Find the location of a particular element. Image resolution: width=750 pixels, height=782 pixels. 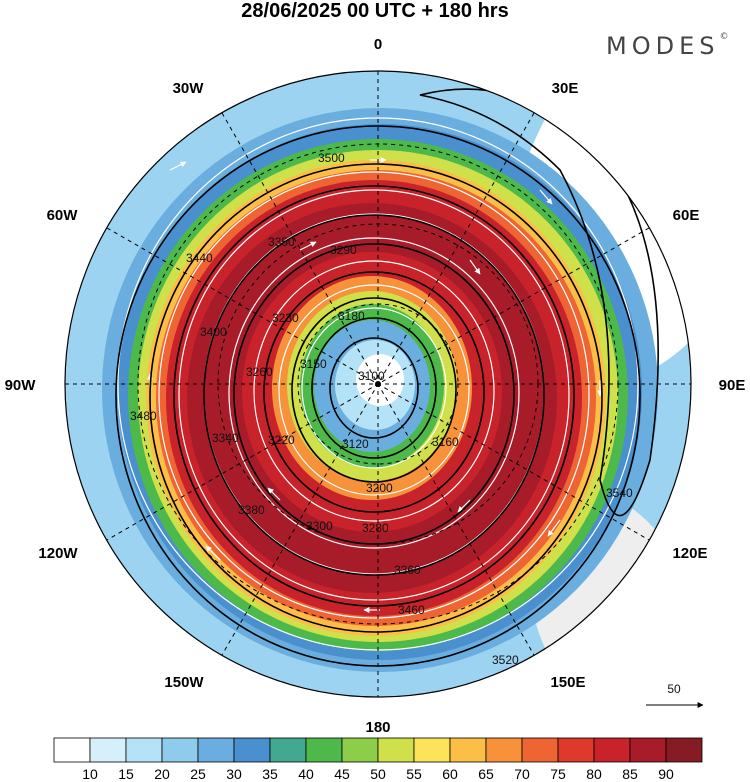

lon-label-90e: 90E is located at coordinates (732, 385).